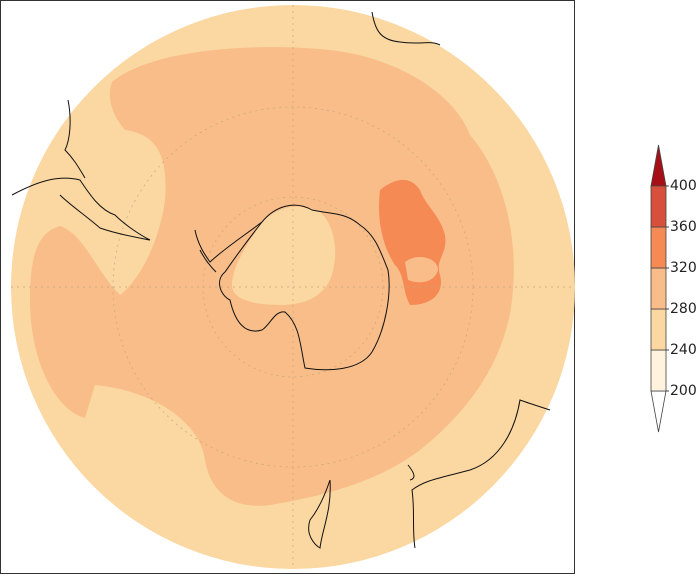  What do you see at coordinates (683, 350) in the screenshot?
I see `colorbar-label: 240` at bounding box center [683, 350].